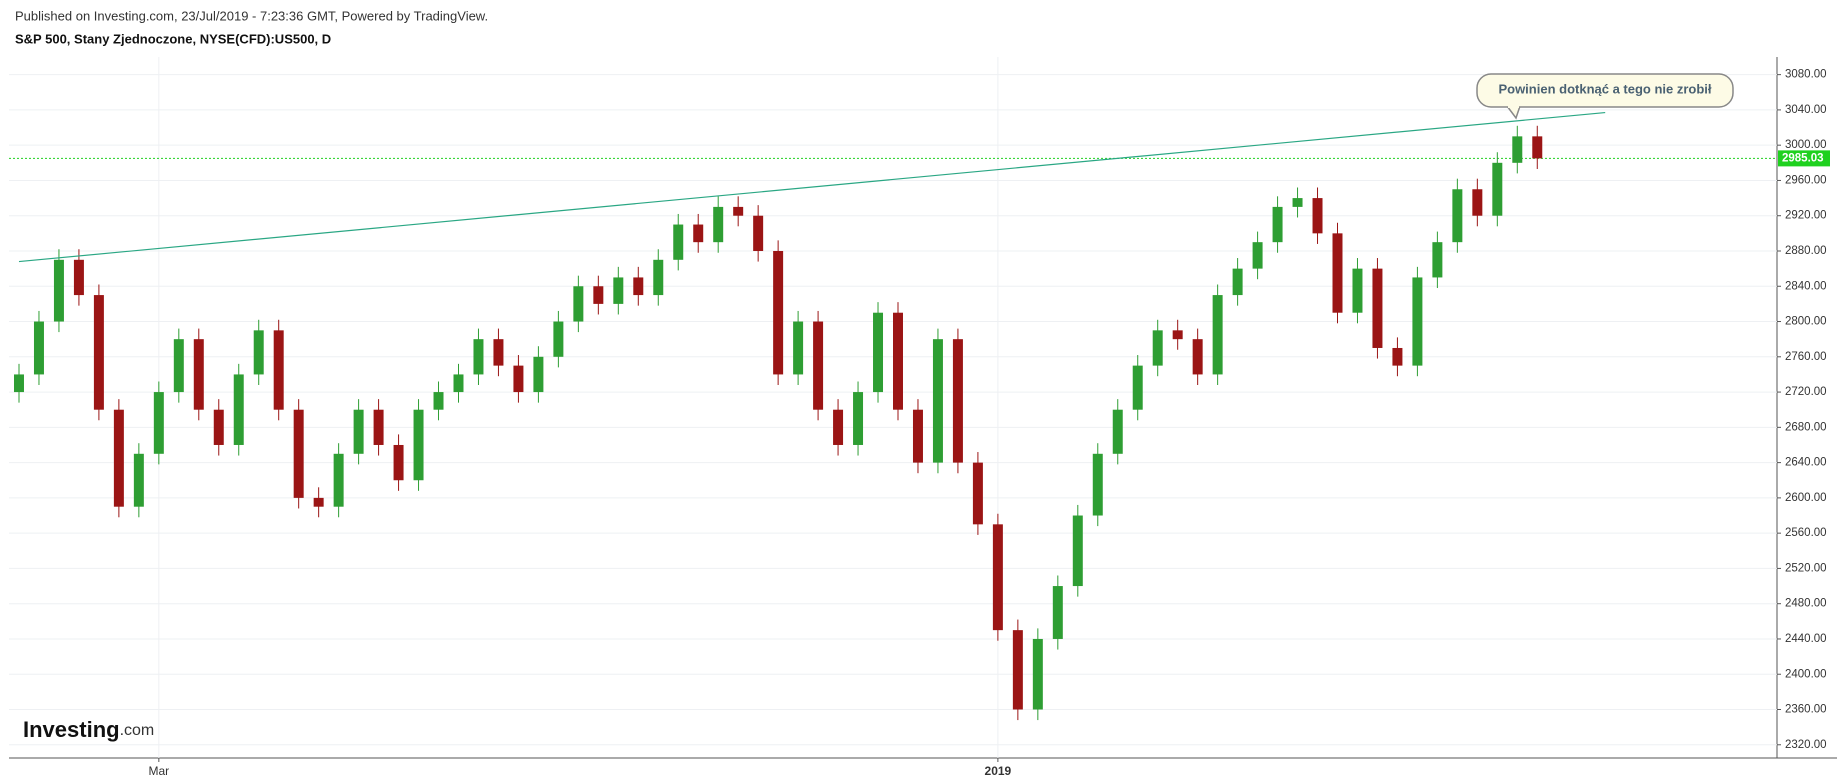  I want to click on y-tick-label: 2800.00, so click(1806, 322).